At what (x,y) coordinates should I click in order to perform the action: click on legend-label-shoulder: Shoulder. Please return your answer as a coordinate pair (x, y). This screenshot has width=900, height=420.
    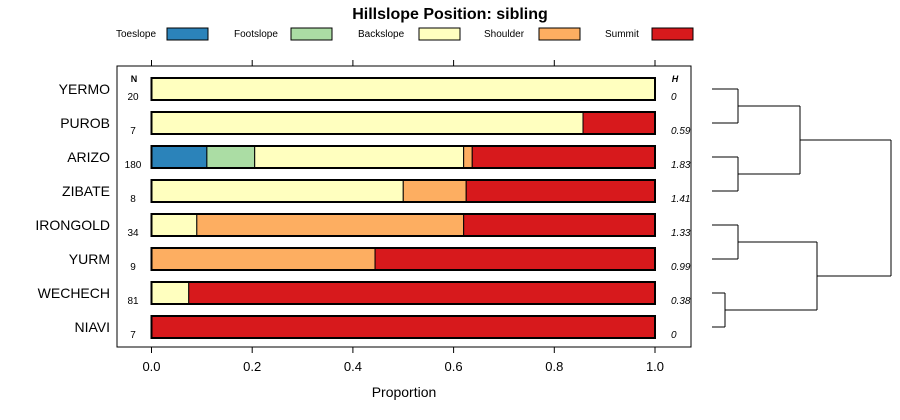
    Looking at the image, I should click on (504, 34).